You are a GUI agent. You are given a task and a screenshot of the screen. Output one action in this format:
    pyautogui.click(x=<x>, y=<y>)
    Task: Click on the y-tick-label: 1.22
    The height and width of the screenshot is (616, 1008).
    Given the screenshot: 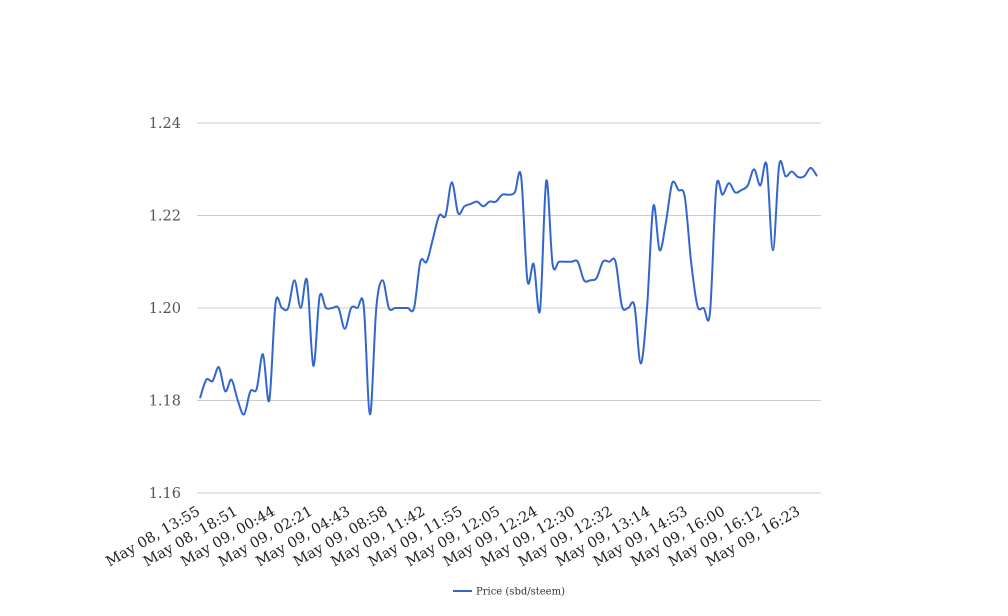 What is the action you would take?
    pyautogui.click(x=165, y=217)
    